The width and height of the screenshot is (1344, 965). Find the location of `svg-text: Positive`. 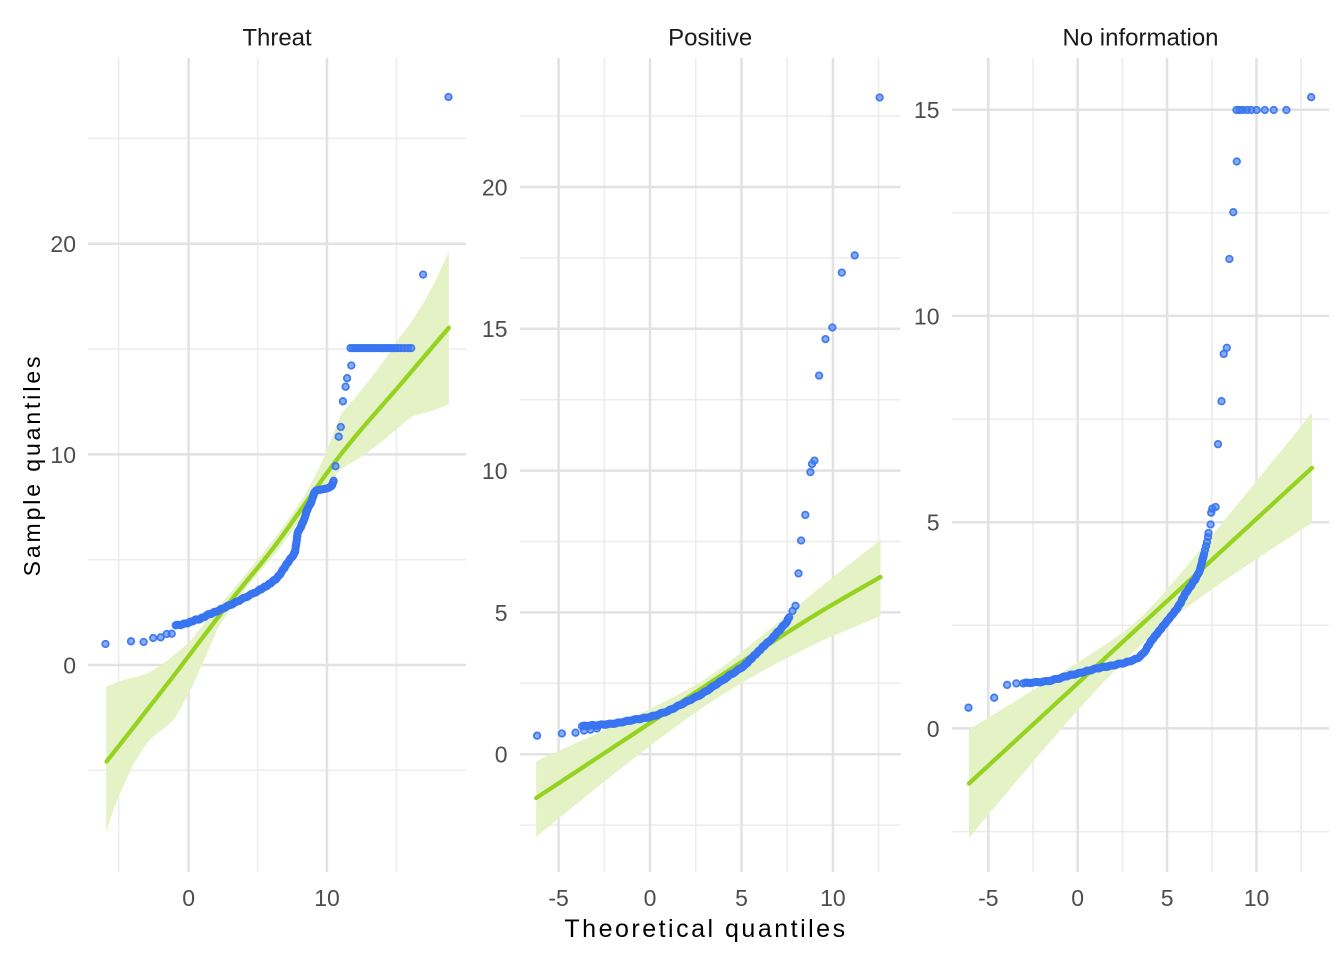

svg-text: Positive is located at coordinates (710, 38).